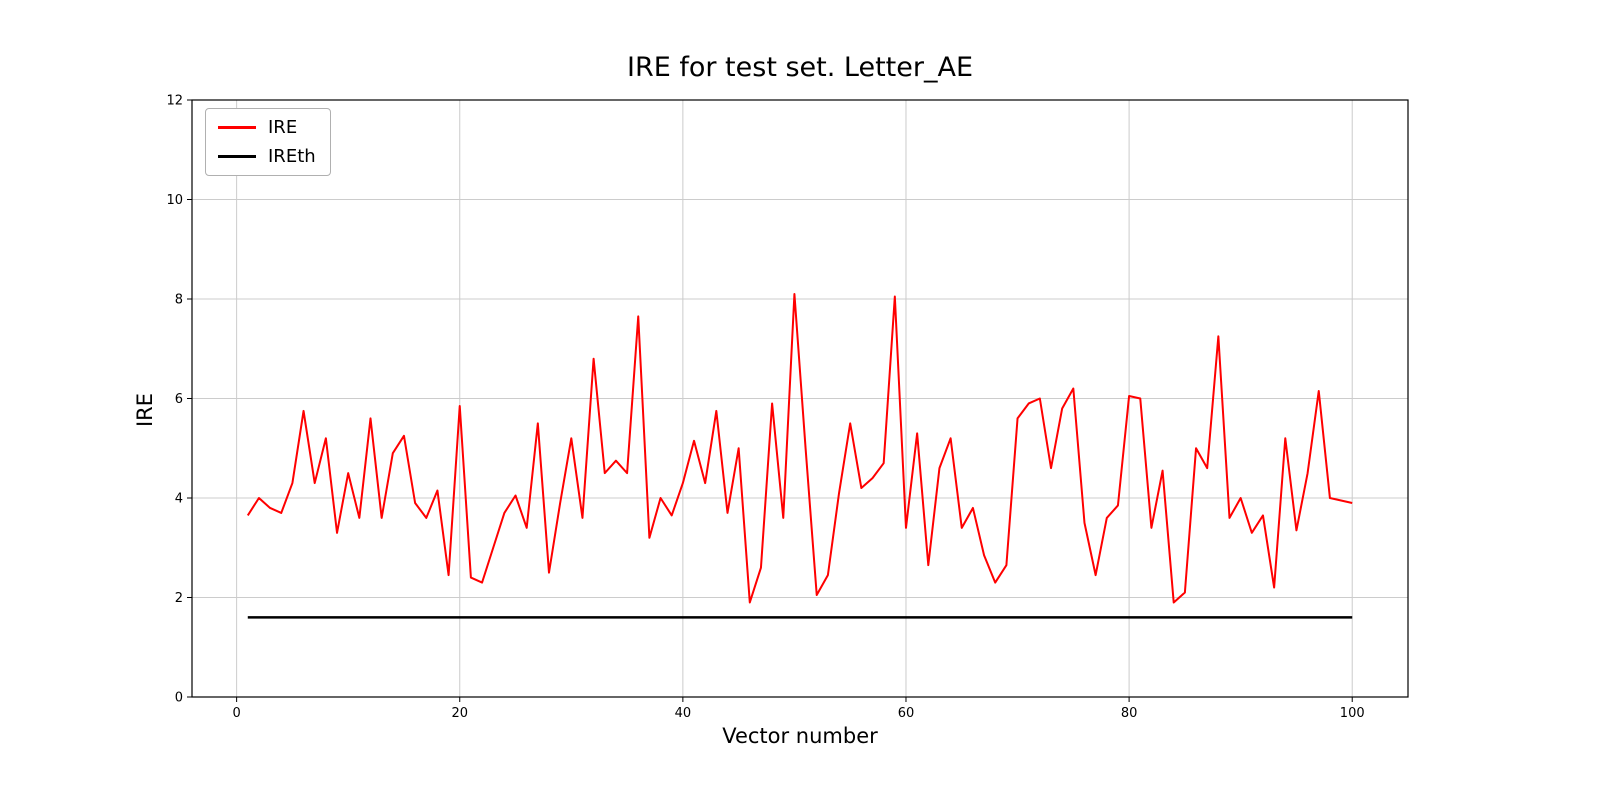 This screenshot has height=800, width=1600. Describe the element at coordinates (237, 127) in the screenshot. I see `legend-line-sample-ire` at that location.